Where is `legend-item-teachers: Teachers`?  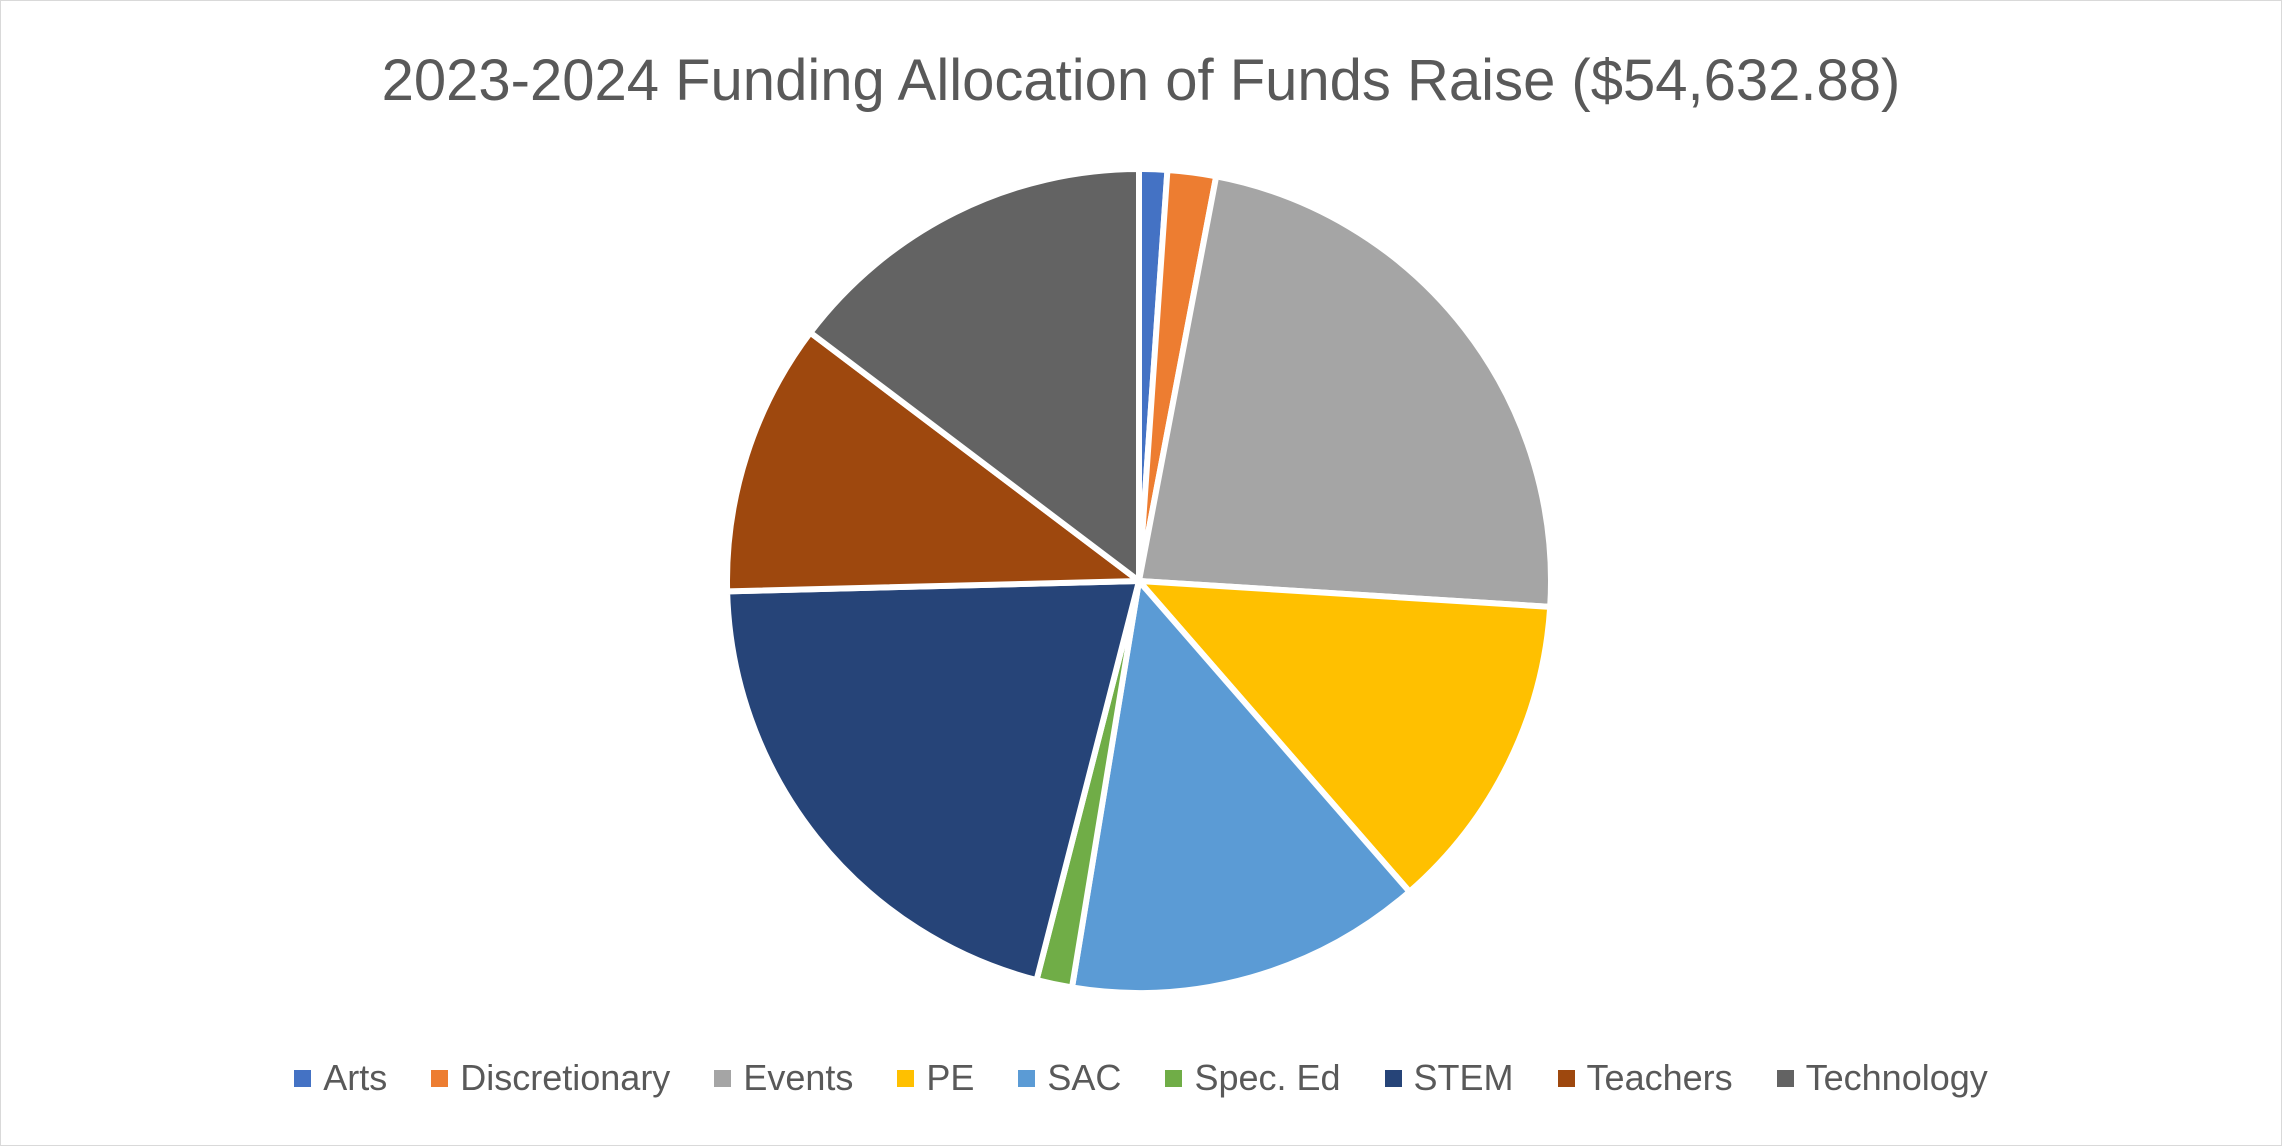
legend-item-teachers: Teachers is located at coordinates (1645, 1078).